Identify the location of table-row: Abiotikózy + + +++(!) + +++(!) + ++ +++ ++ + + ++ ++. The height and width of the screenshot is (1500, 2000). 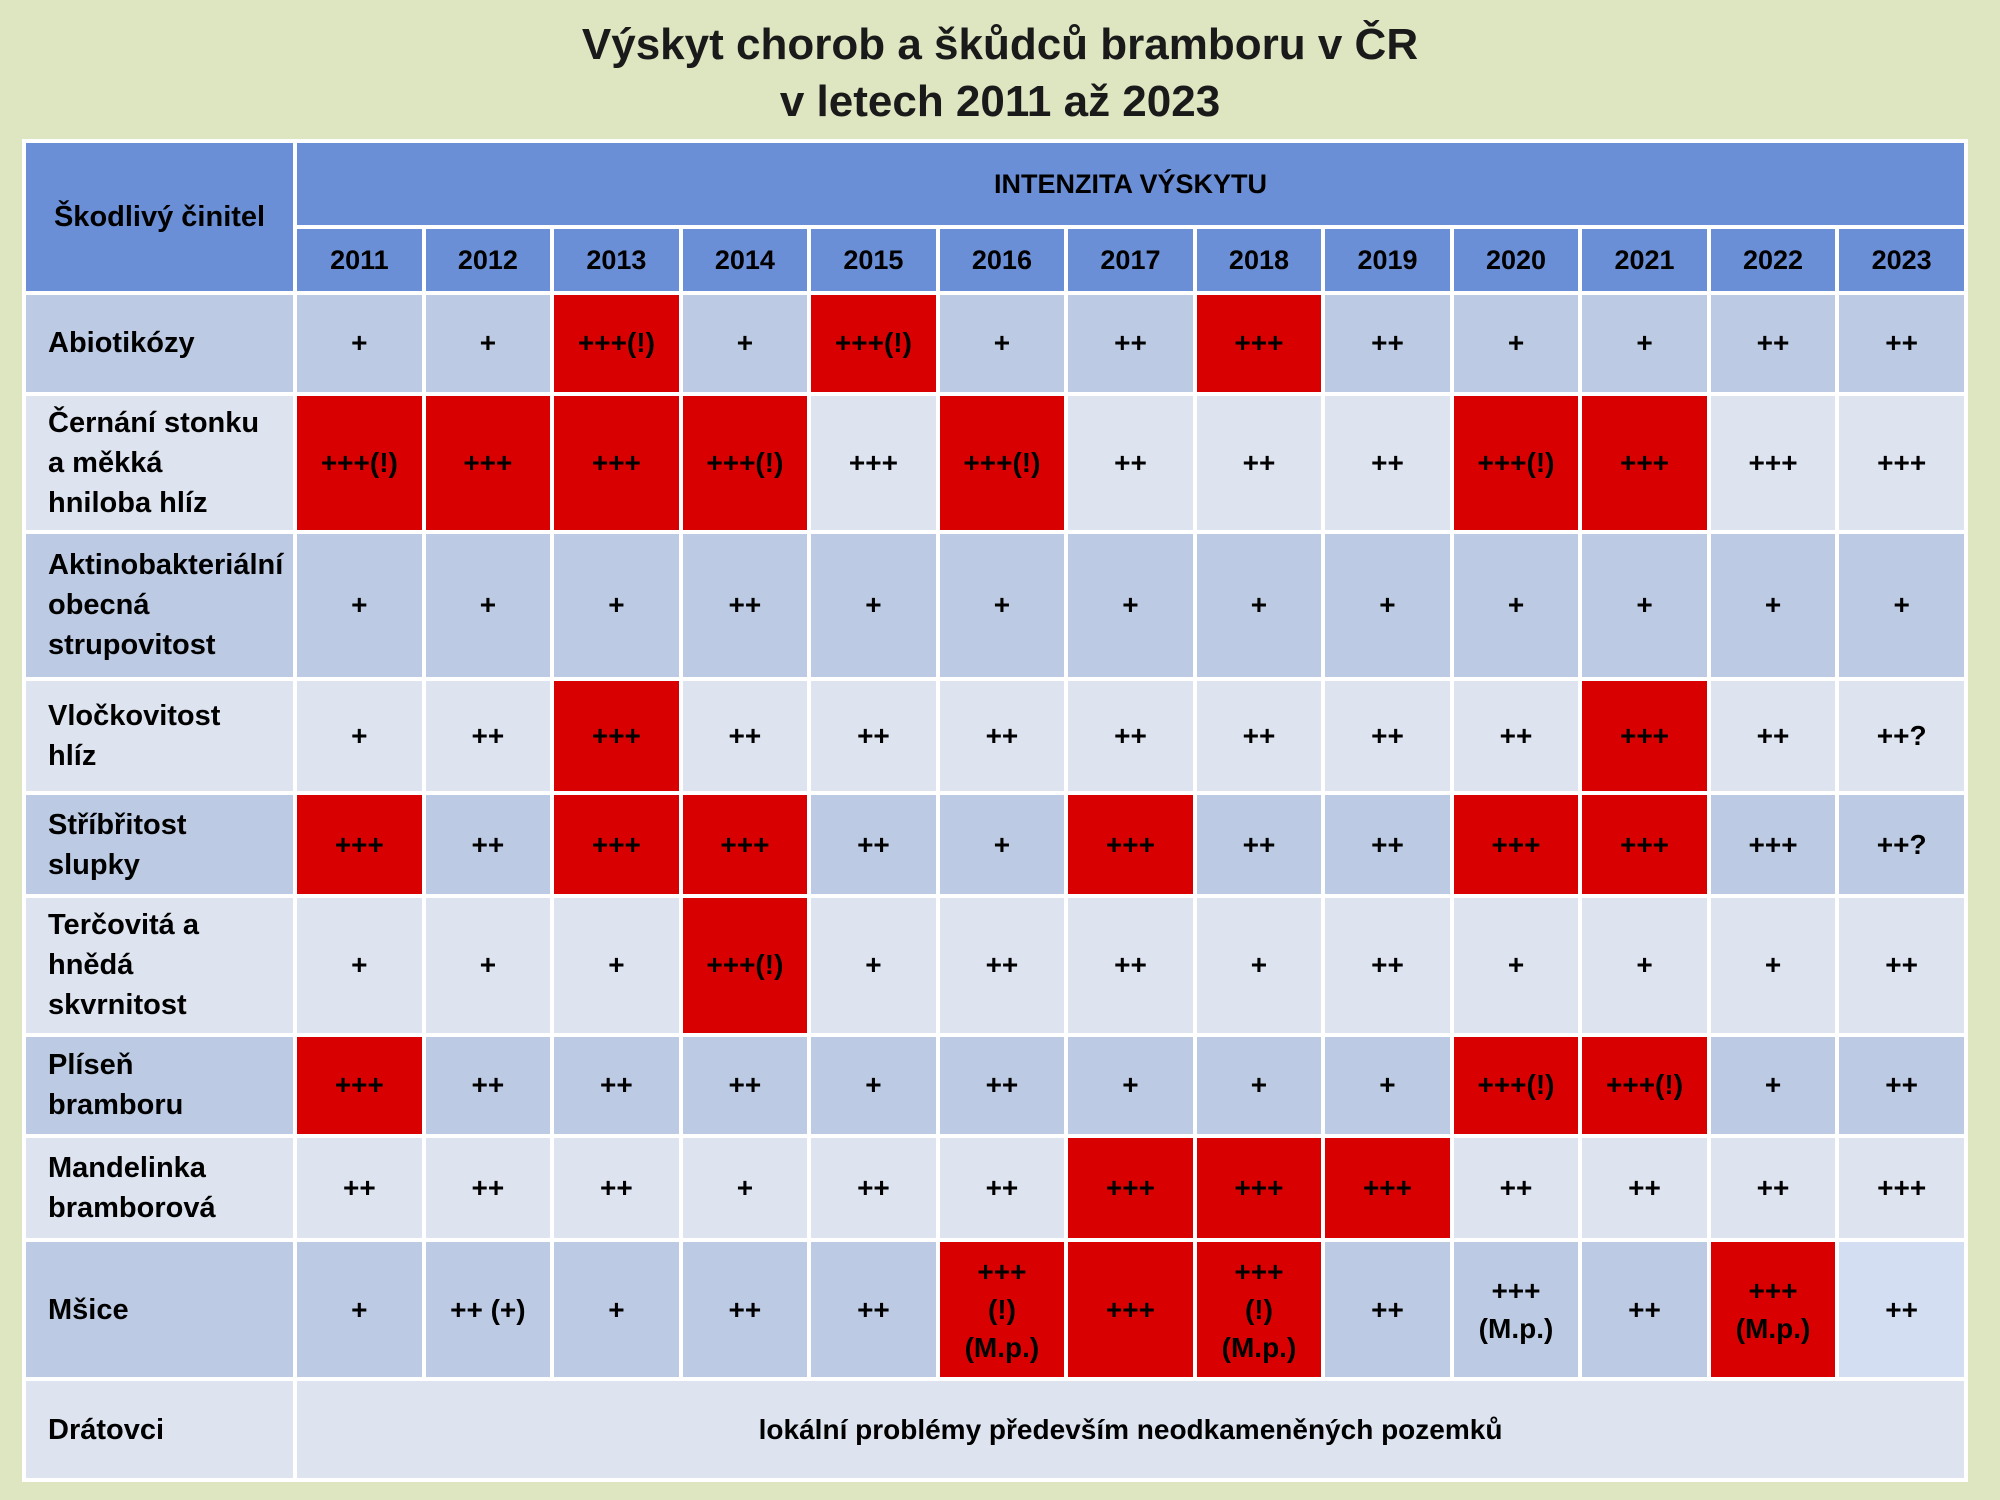
(994, 343).